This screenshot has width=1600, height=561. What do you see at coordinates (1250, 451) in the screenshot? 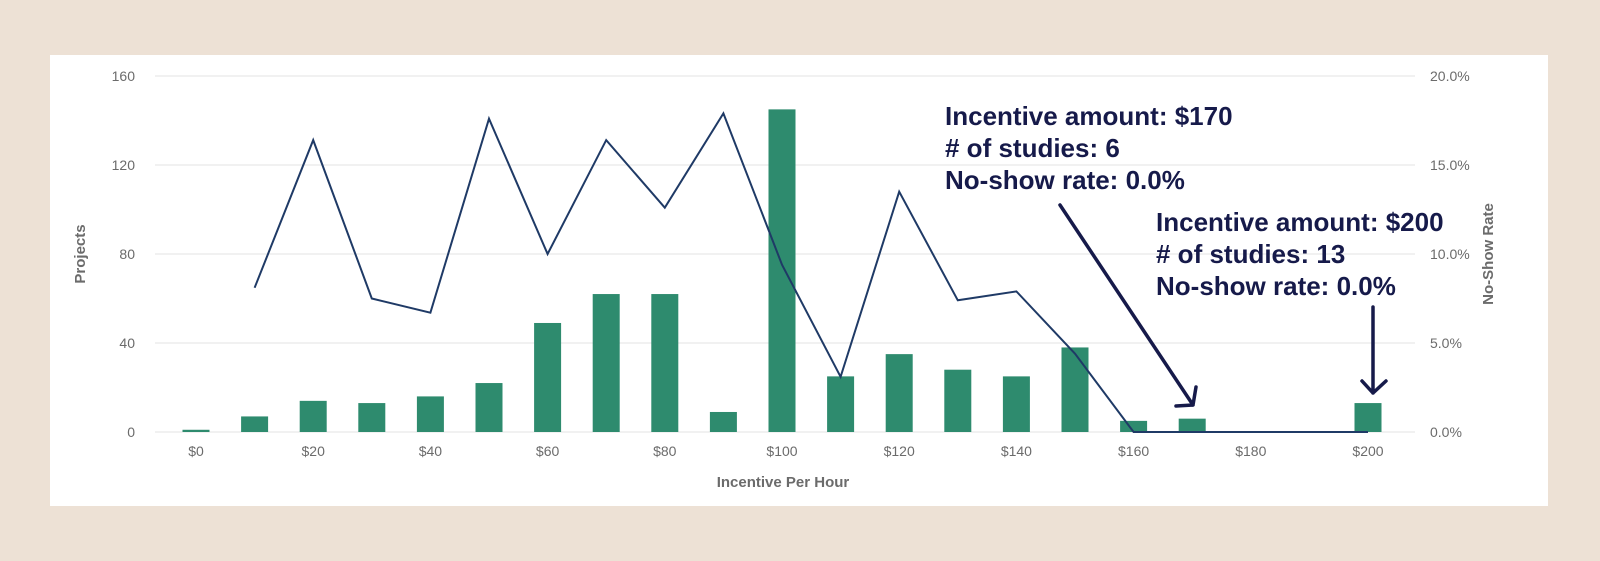
I see `x-tick-9: $180` at bounding box center [1250, 451].